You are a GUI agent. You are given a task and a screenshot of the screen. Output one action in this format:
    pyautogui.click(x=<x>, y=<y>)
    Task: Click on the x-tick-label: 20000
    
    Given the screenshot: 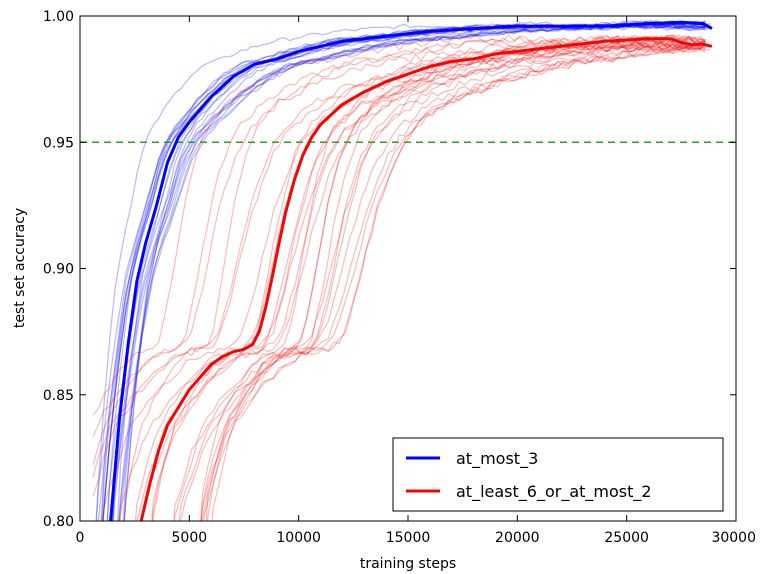 What is the action you would take?
    pyautogui.click(x=517, y=538)
    